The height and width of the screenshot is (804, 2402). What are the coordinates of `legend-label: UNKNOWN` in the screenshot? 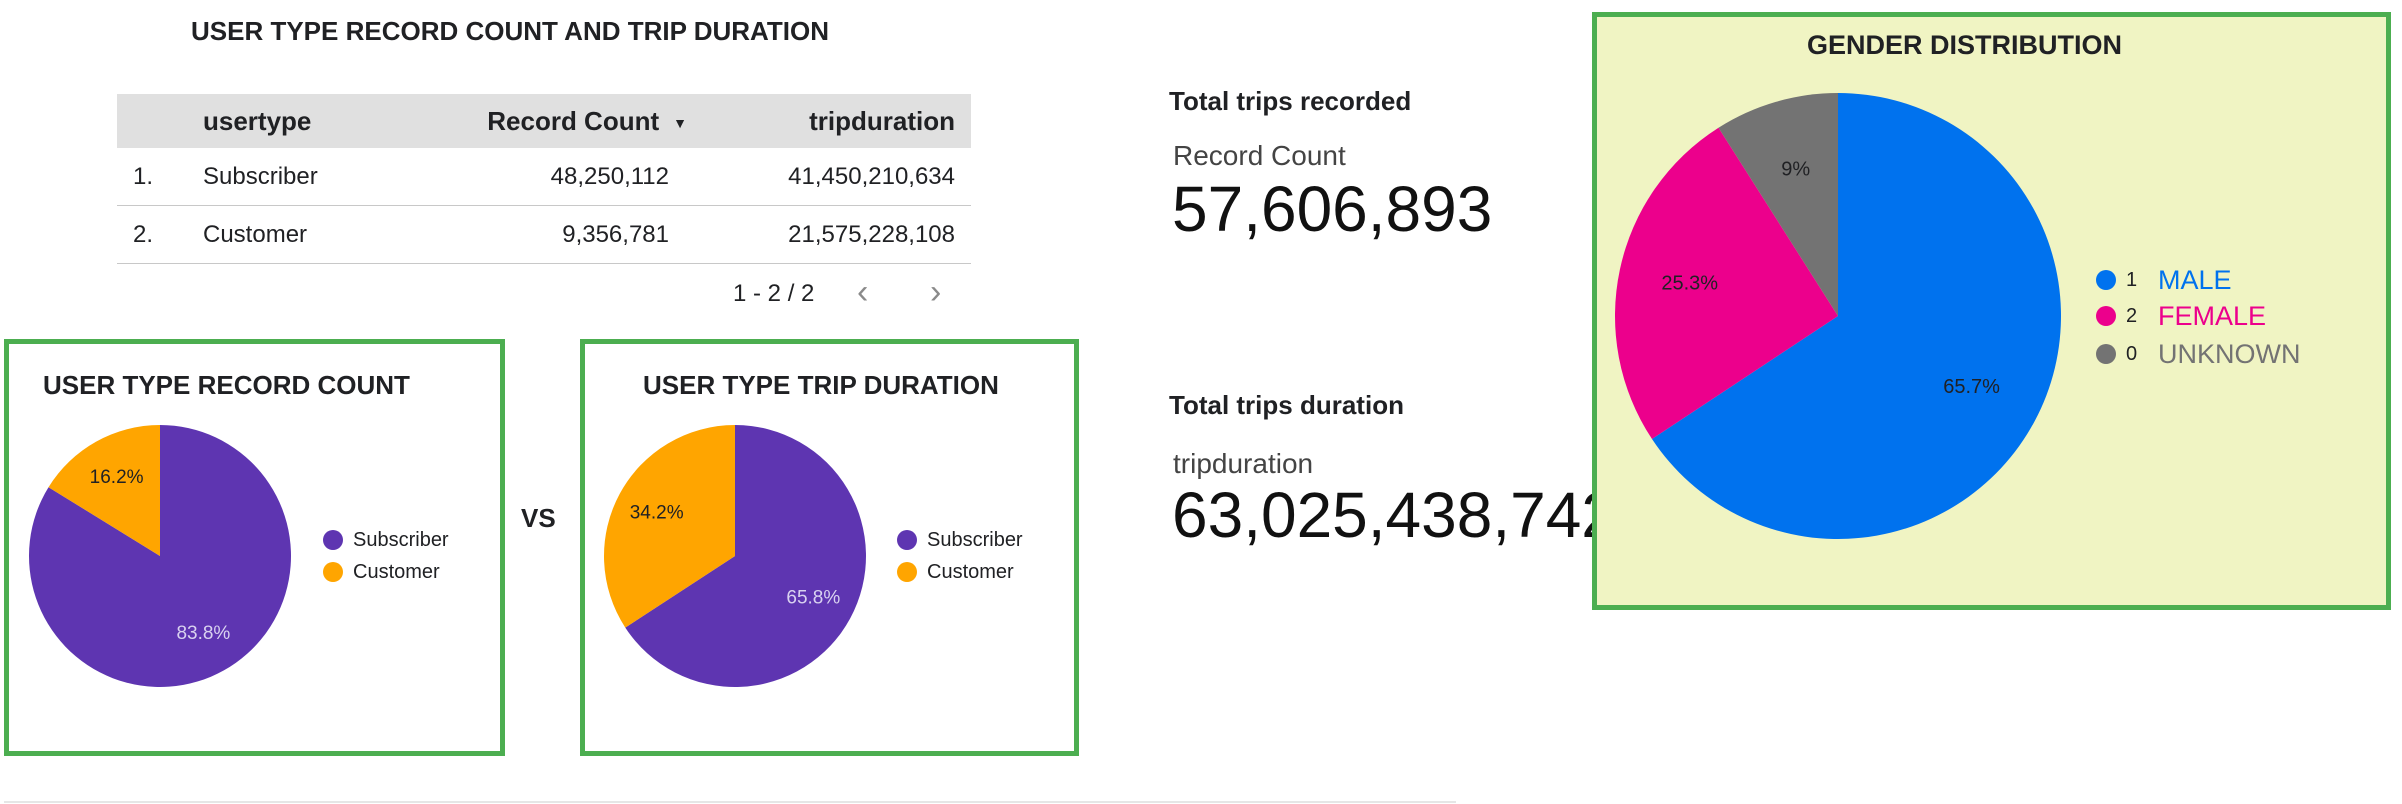 It's located at (2229, 353).